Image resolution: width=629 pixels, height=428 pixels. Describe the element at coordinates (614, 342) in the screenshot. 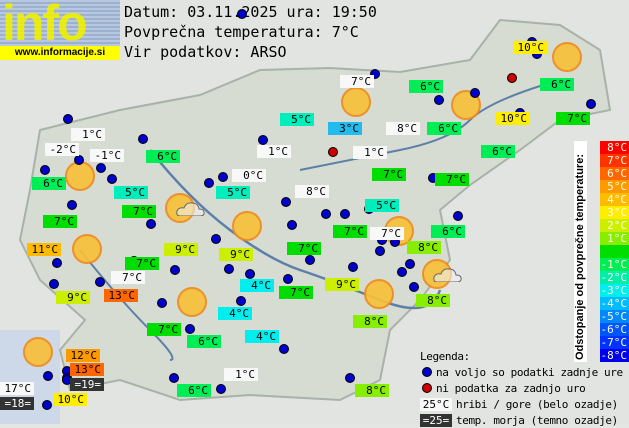

I see `scale-step: -7°C` at that location.